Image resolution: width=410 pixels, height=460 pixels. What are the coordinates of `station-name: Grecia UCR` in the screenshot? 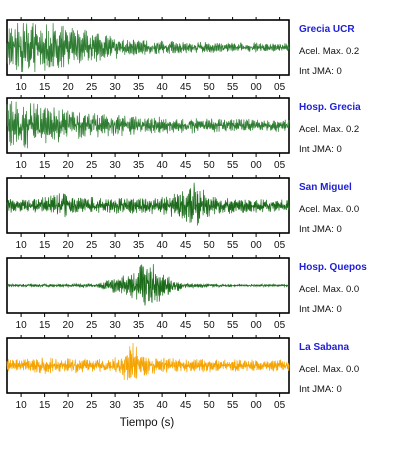 It's located at (327, 29).